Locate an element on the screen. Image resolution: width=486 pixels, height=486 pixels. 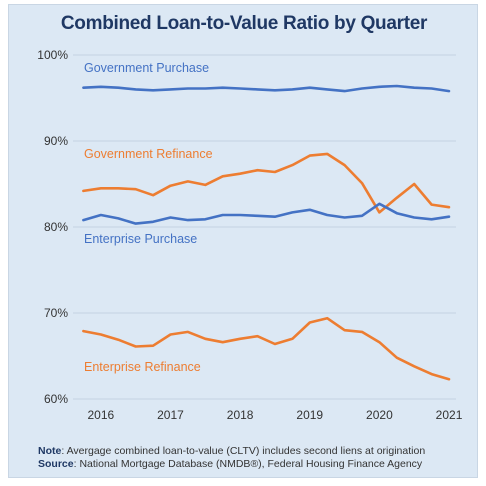
x-tick-label: 2016 is located at coordinates (101, 415).